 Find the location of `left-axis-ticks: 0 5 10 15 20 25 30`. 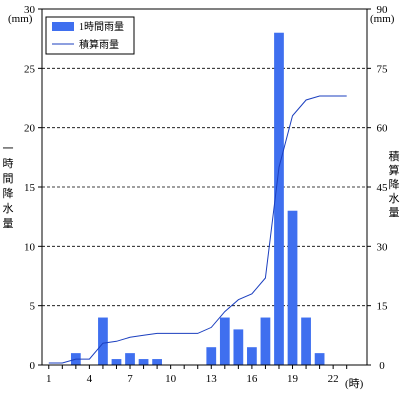

left-axis-ticks: 0 5 10 15 20 25 30 is located at coordinates (33, 188).